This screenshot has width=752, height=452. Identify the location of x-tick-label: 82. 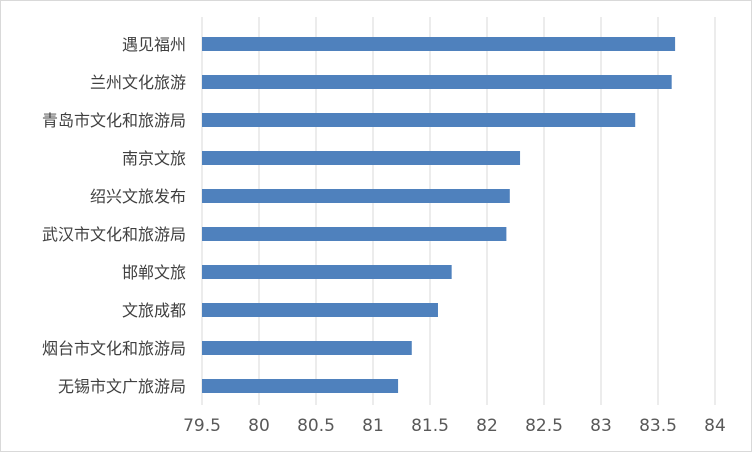
(487, 426).